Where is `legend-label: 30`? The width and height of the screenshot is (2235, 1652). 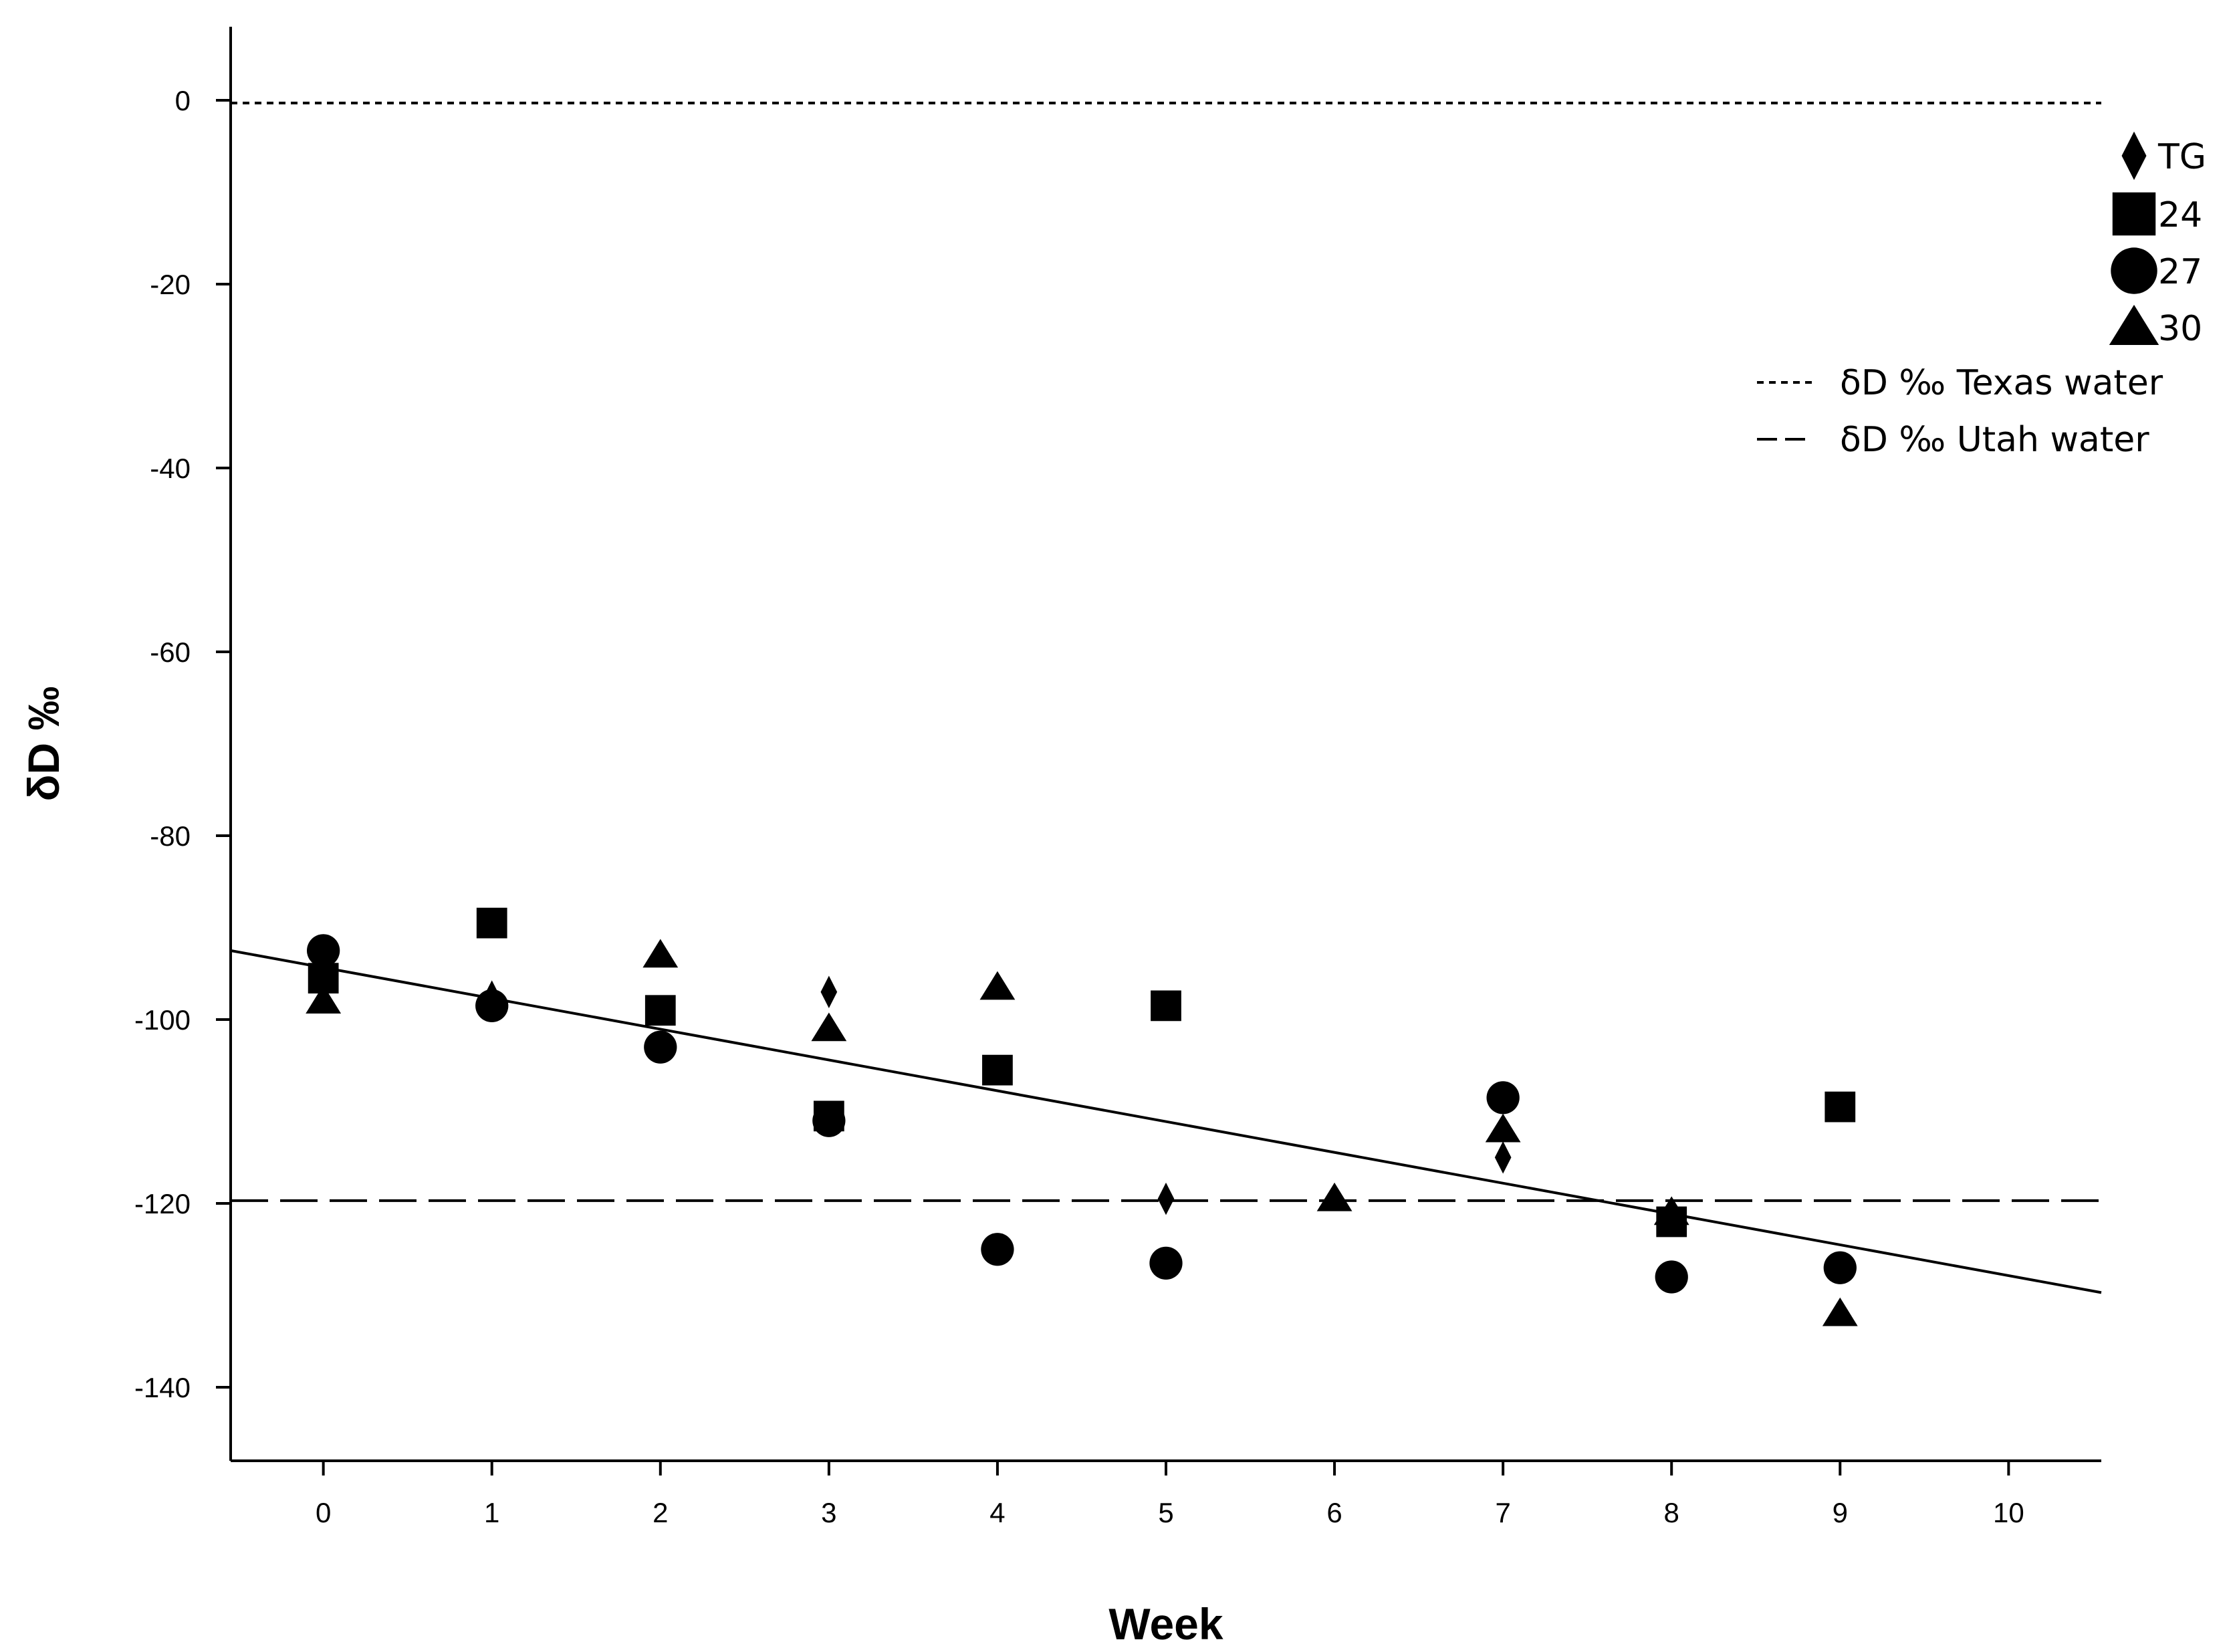
legend-label: 30 is located at coordinates (2180, 329).